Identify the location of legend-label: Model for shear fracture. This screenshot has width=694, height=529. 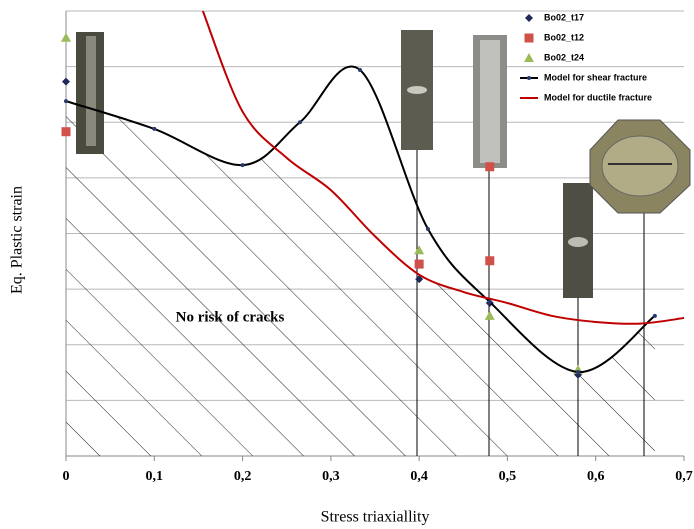
(595, 77).